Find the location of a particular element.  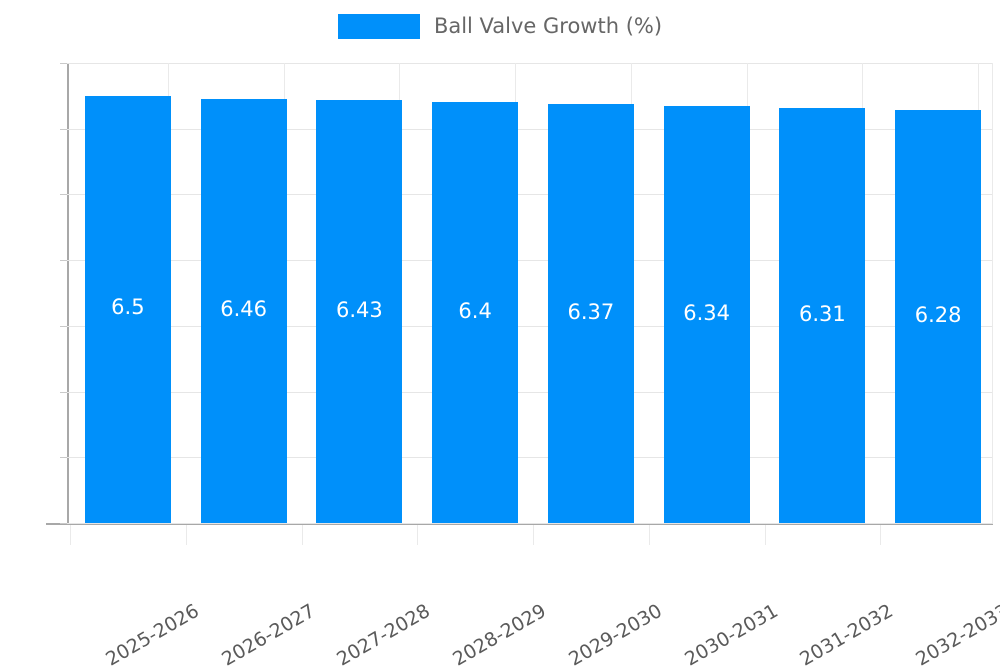

bar-value-label: 6.31 is located at coordinates (822, 313).